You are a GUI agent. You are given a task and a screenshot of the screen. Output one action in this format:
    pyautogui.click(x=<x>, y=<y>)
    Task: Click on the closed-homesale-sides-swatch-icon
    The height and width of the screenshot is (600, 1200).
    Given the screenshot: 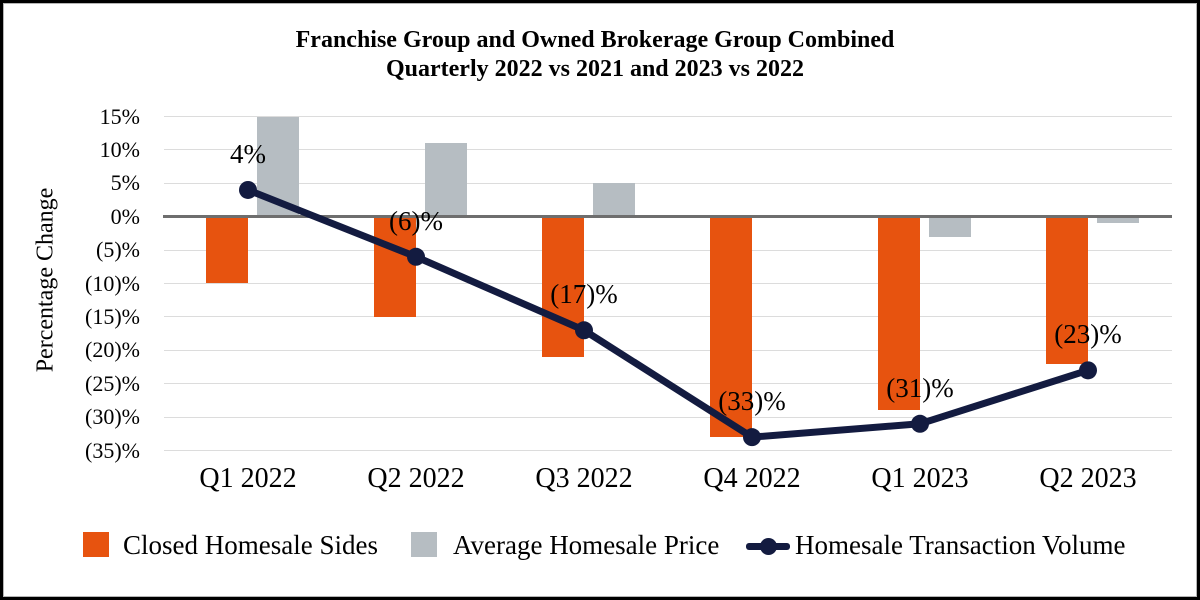 What is the action you would take?
    pyautogui.click(x=96, y=544)
    